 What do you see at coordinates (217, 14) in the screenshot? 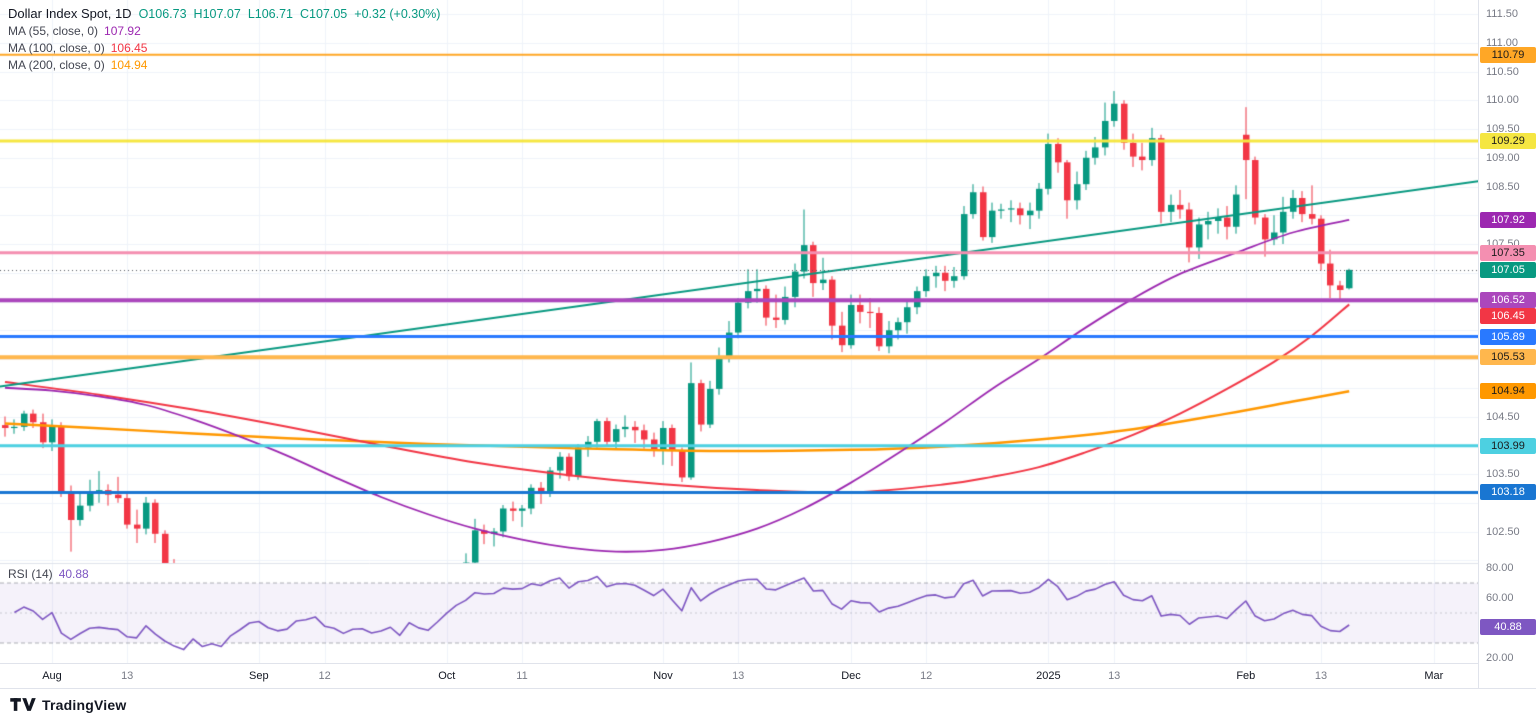
I see `ohlc-high: H107.07` at bounding box center [217, 14].